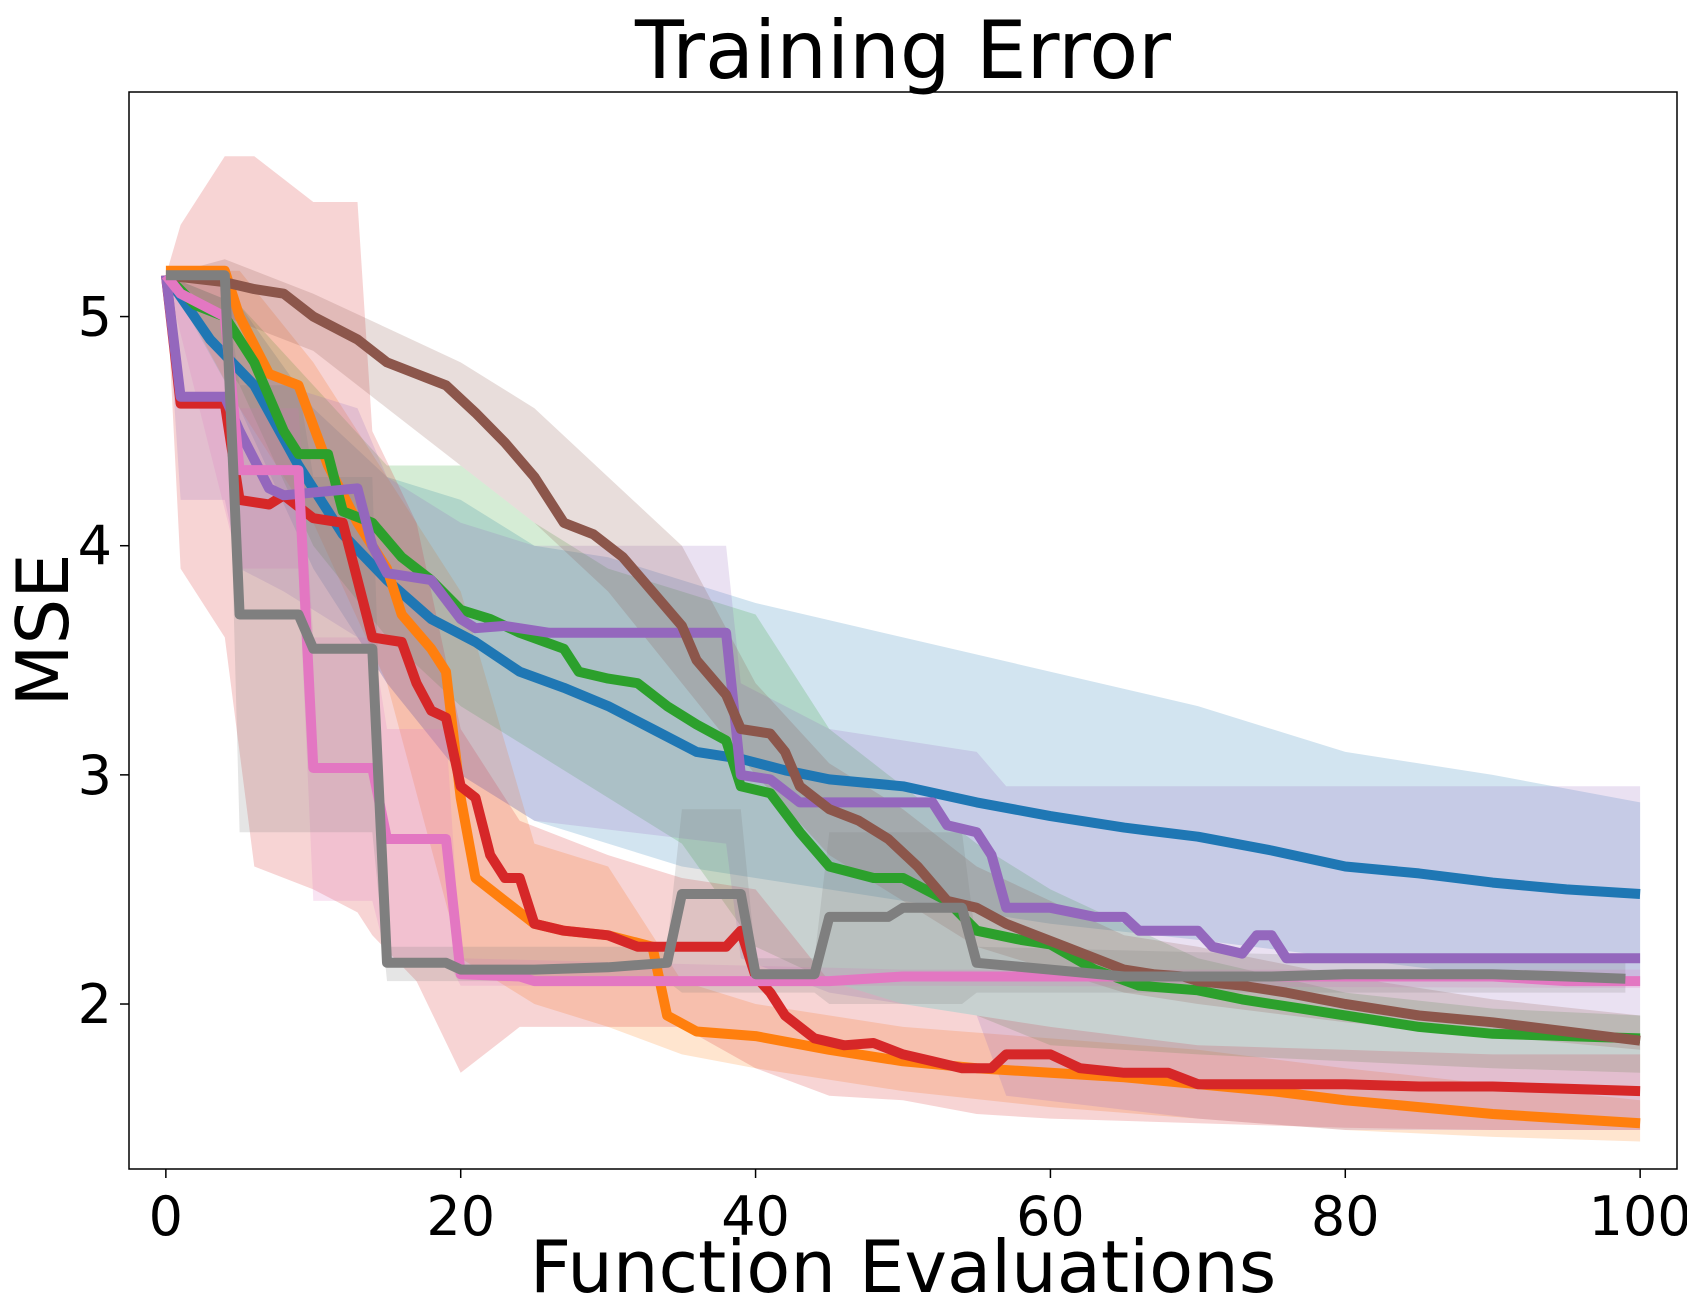  I want to click on x-tick-label: 60, so click(1050, 1216).